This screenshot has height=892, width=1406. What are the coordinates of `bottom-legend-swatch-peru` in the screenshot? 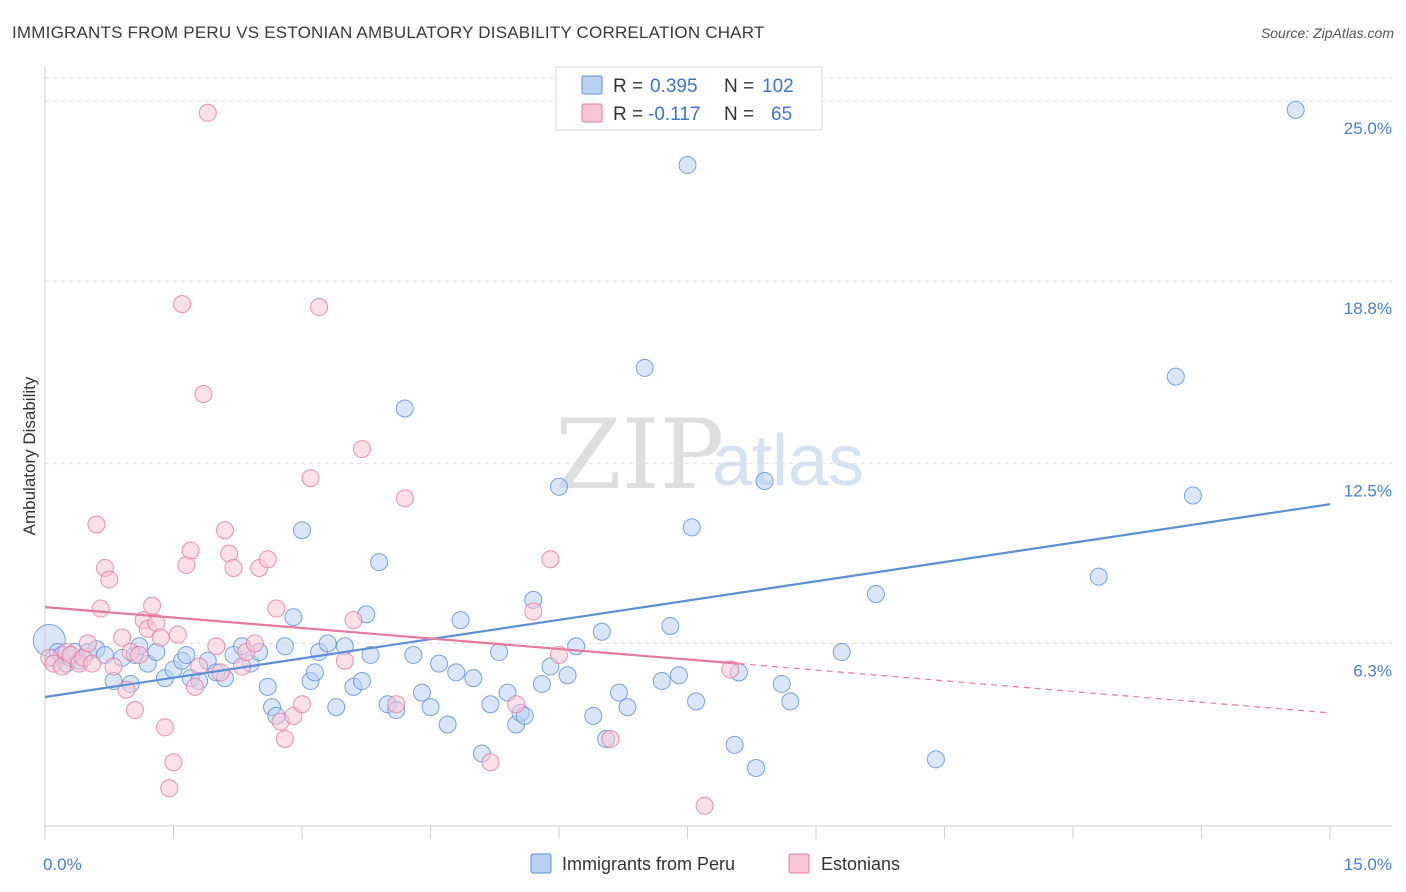 It's located at (541, 863).